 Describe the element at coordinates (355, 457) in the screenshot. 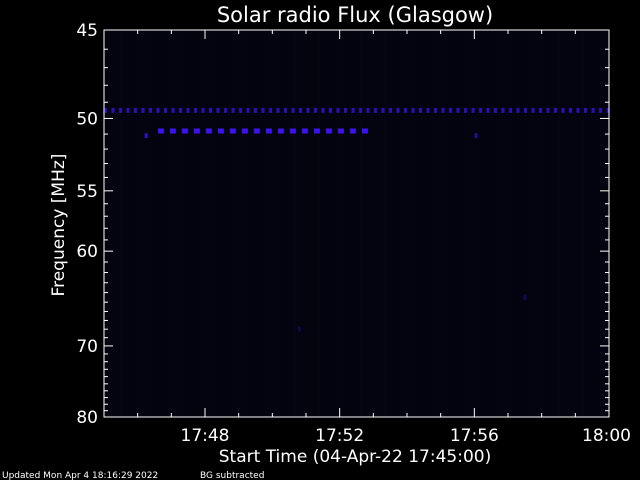

I see `x-axis-title: Start Time (04-Apr-22 17:45:00)` at that location.